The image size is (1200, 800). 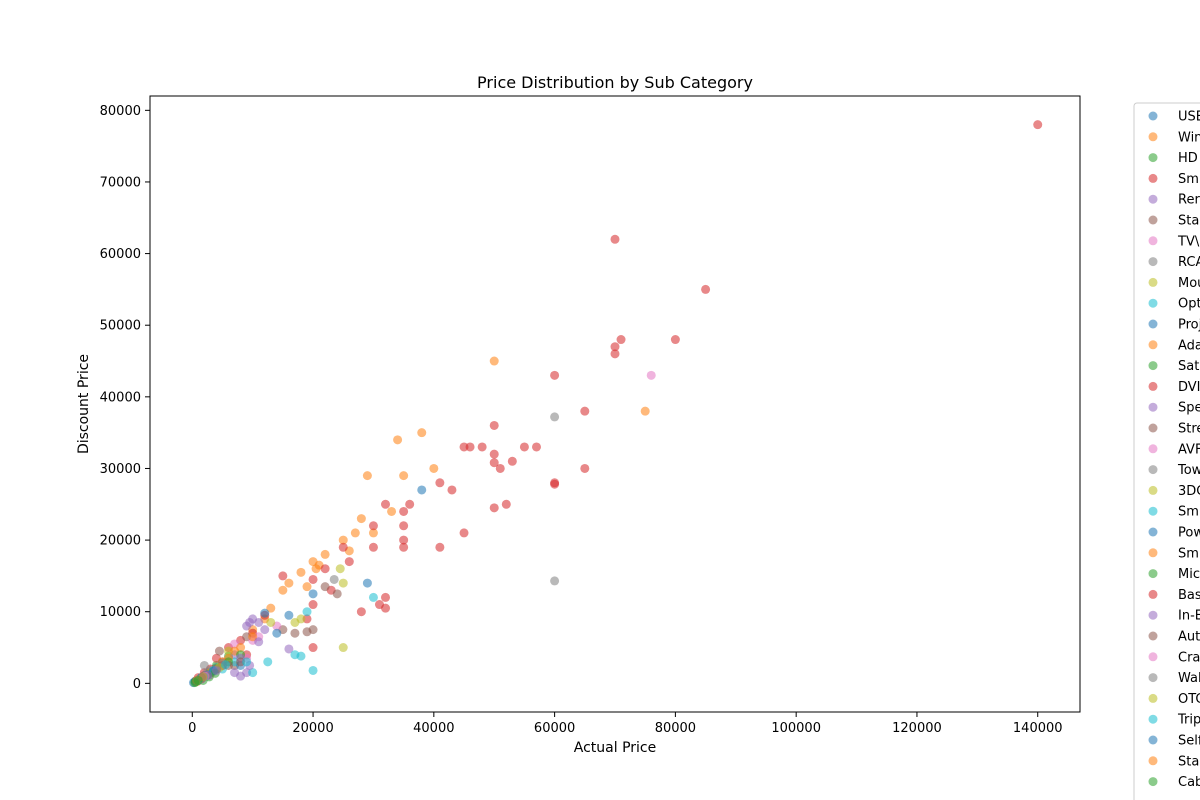 What do you see at coordinates (1189, 657) in the screenshot?
I see `legend-entry: Cra` at bounding box center [1189, 657].